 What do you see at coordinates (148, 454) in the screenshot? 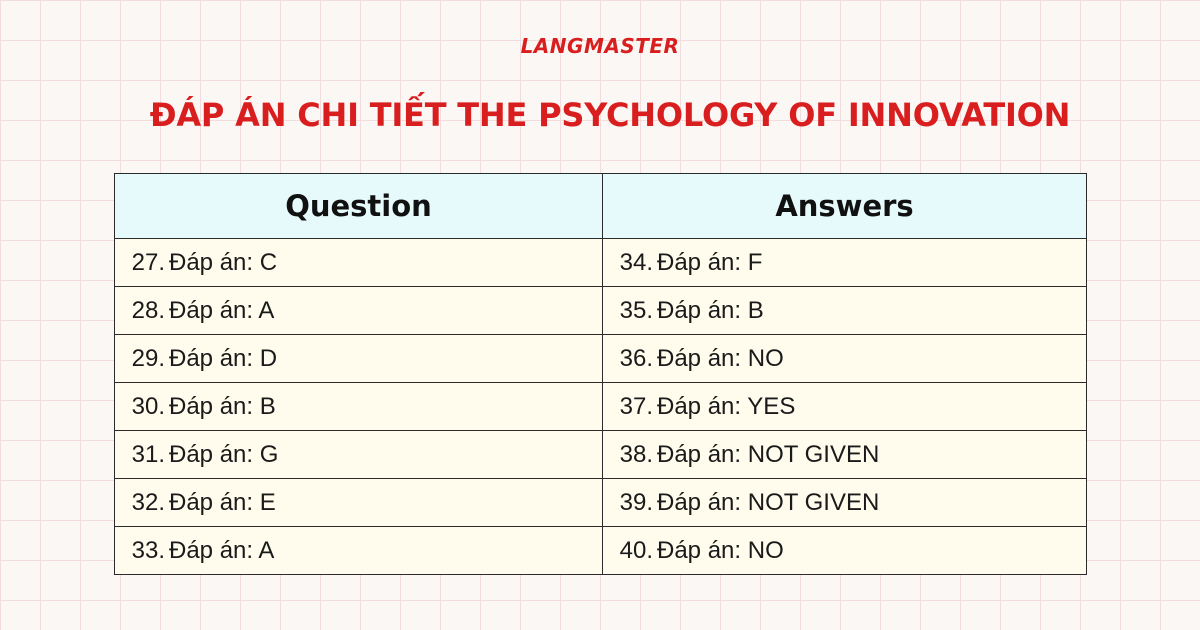
I see `question-number: 31.` at bounding box center [148, 454].